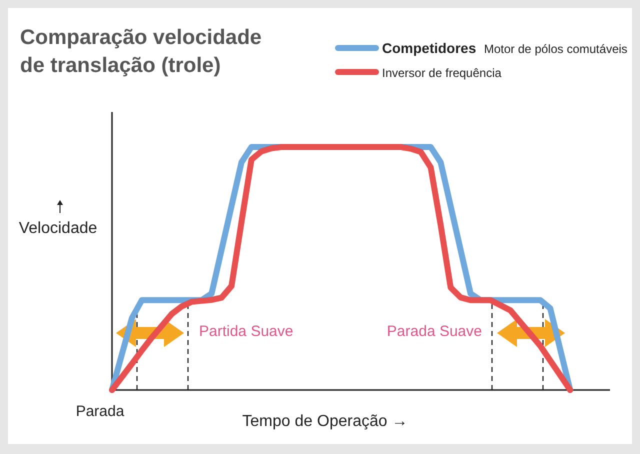 This screenshot has width=640, height=454. I want to click on text: Parada, so click(100, 411).